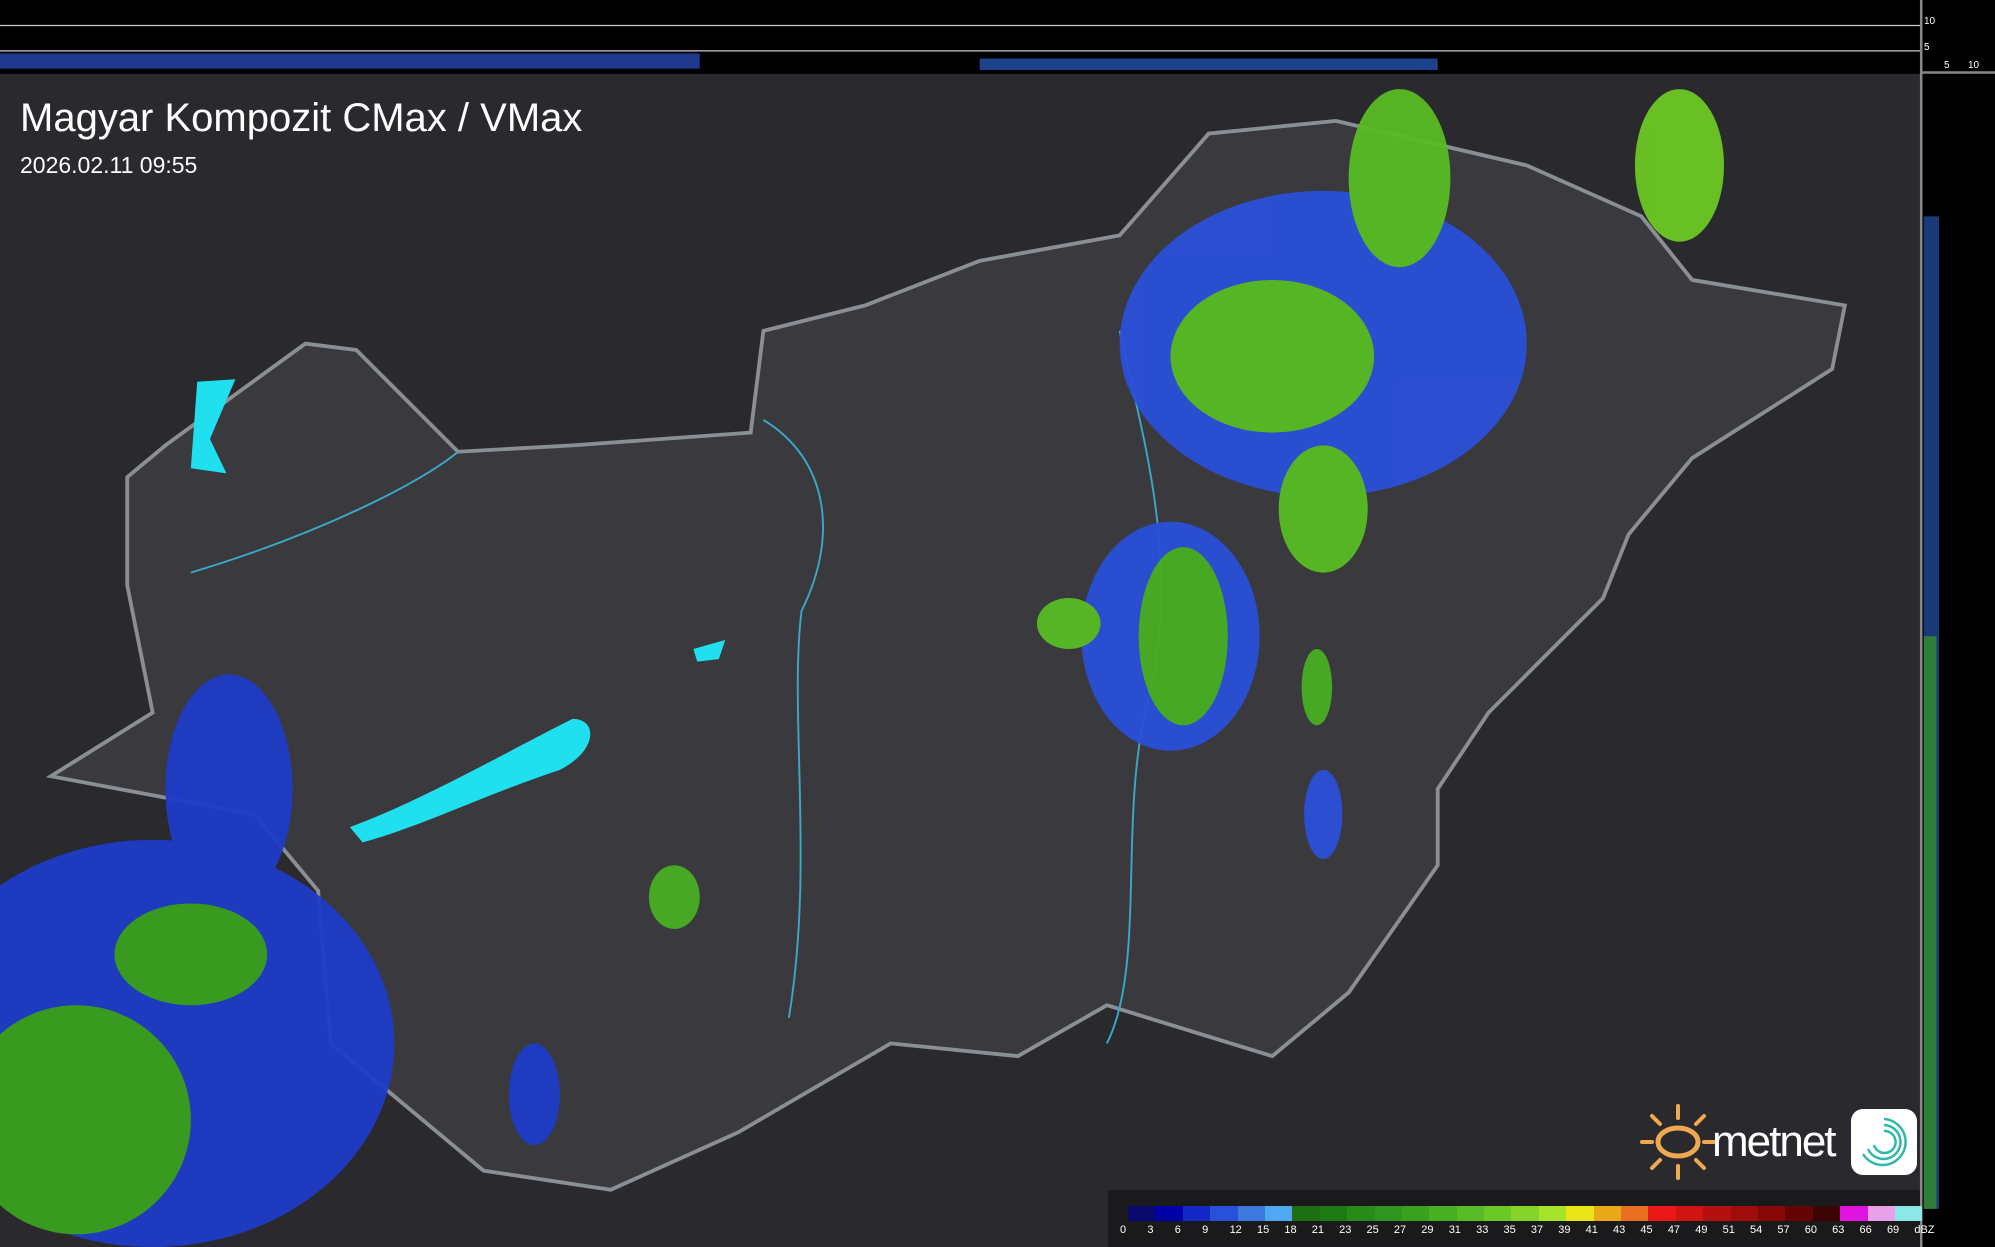 The width and height of the screenshot is (1995, 1247). What do you see at coordinates (1290, 1230) in the screenshot?
I see `legend-label: 18` at bounding box center [1290, 1230].